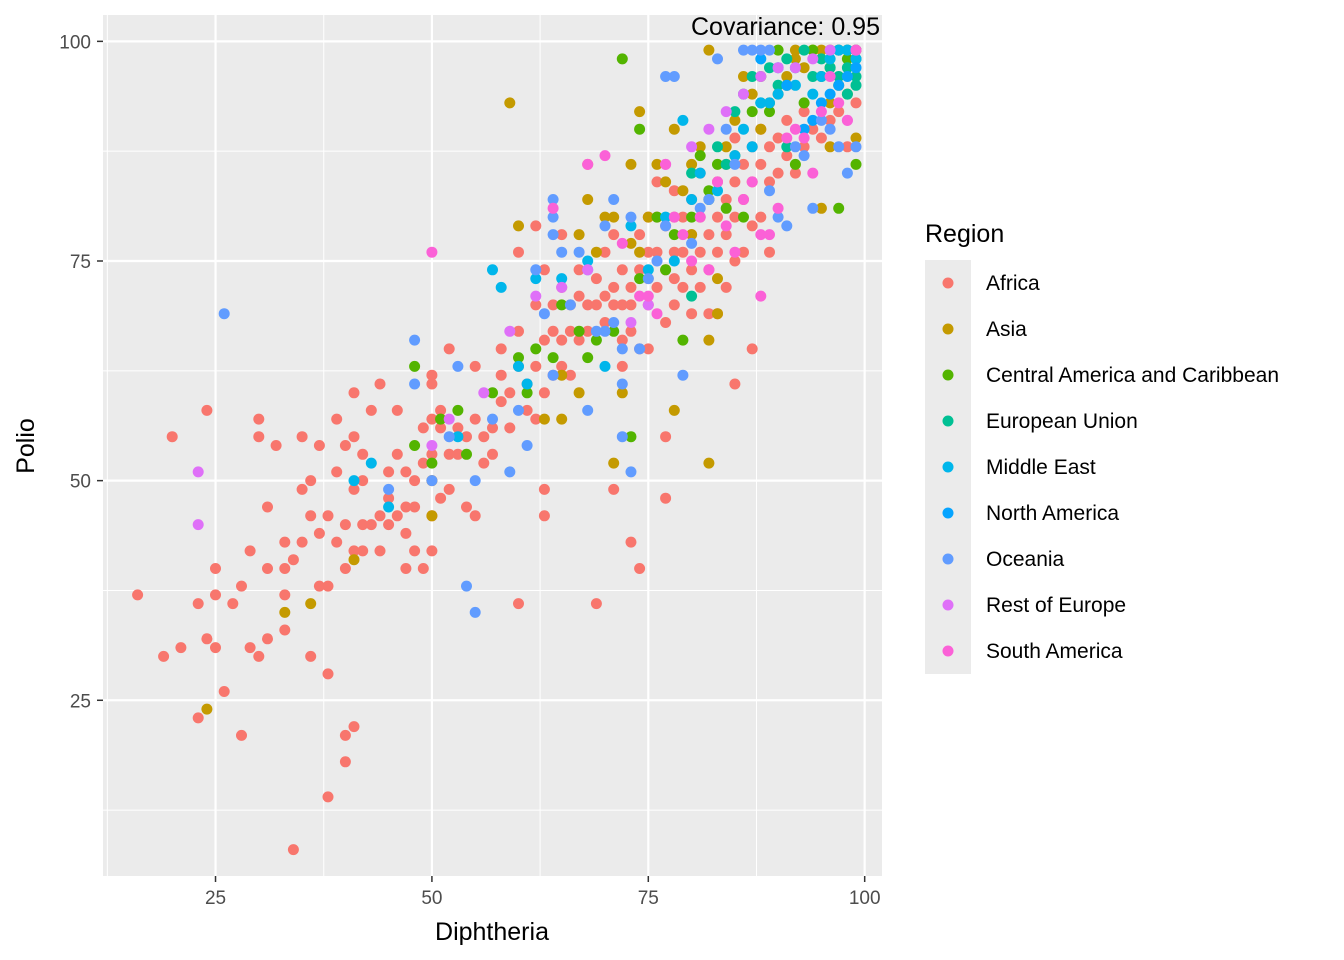 The width and height of the screenshot is (1344, 960). Describe the element at coordinates (785, 27) in the screenshot. I see `covariance-annotation: Covariance: 0.95` at that location.